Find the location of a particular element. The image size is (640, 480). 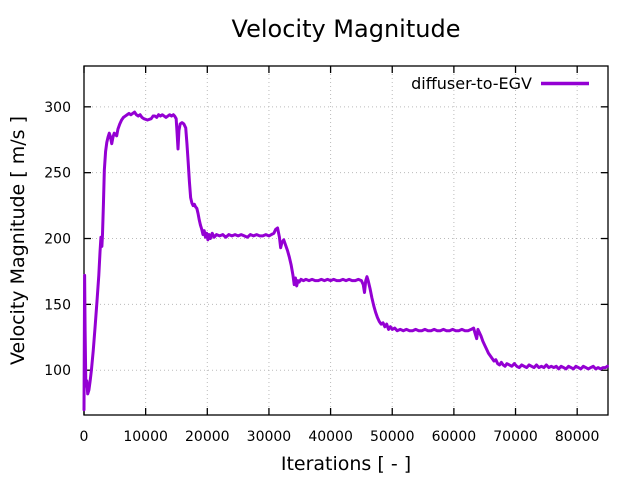

chart-title: Velocity Magnitude is located at coordinates (346, 29).